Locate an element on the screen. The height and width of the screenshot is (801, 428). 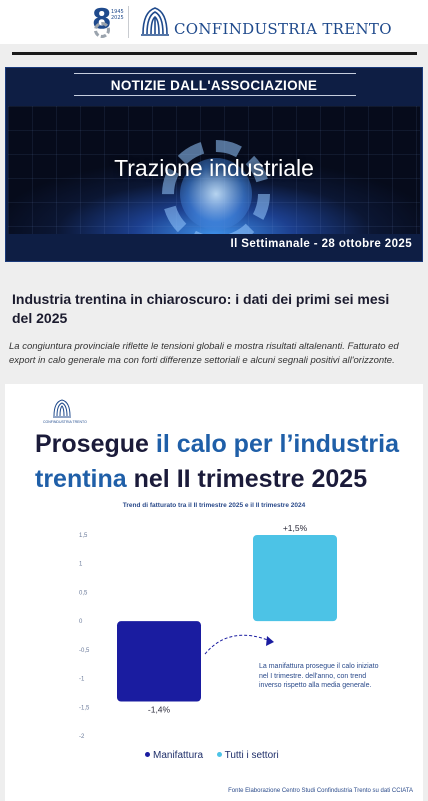
header-divider is located at coordinates (214, 53).